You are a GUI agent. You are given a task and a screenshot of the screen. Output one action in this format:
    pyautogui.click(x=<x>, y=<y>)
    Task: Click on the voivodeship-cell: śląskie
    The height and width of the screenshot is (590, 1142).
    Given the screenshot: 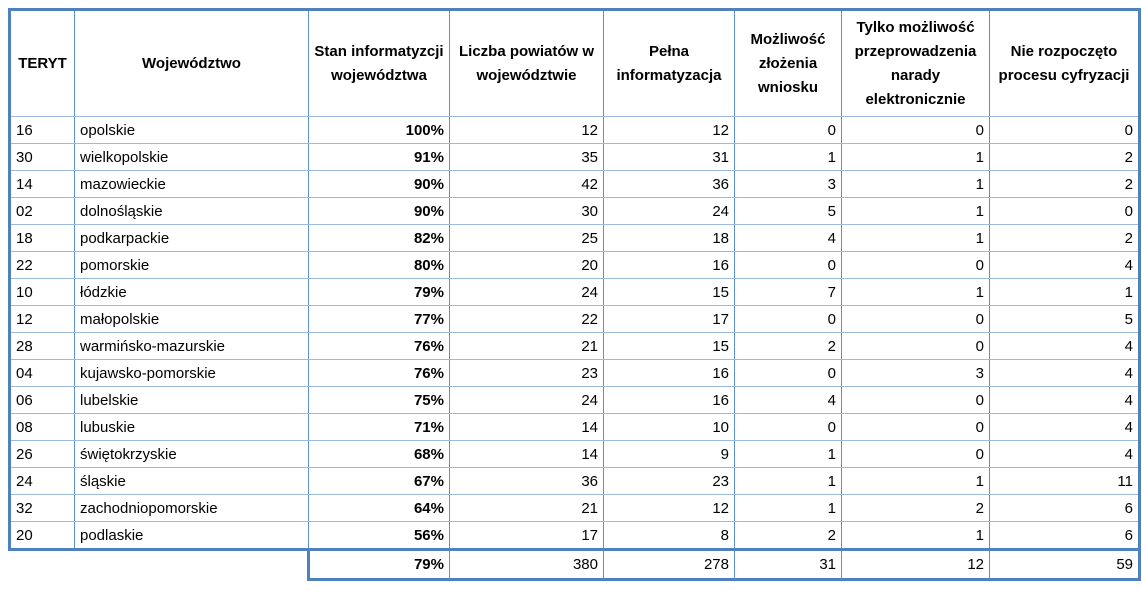 What is the action you would take?
    pyautogui.click(x=191, y=481)
    